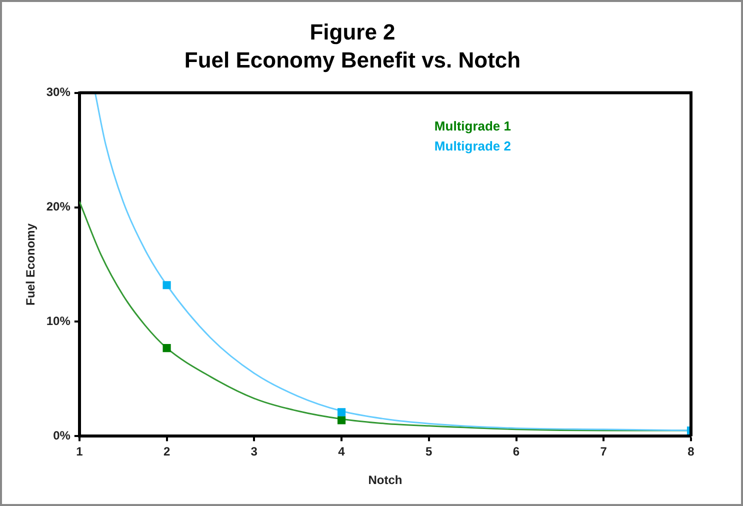  What do you see at coordinates (691, 451) in the screenshot?
I see `x-tick-label: 8` at bounding box center [691, 451].